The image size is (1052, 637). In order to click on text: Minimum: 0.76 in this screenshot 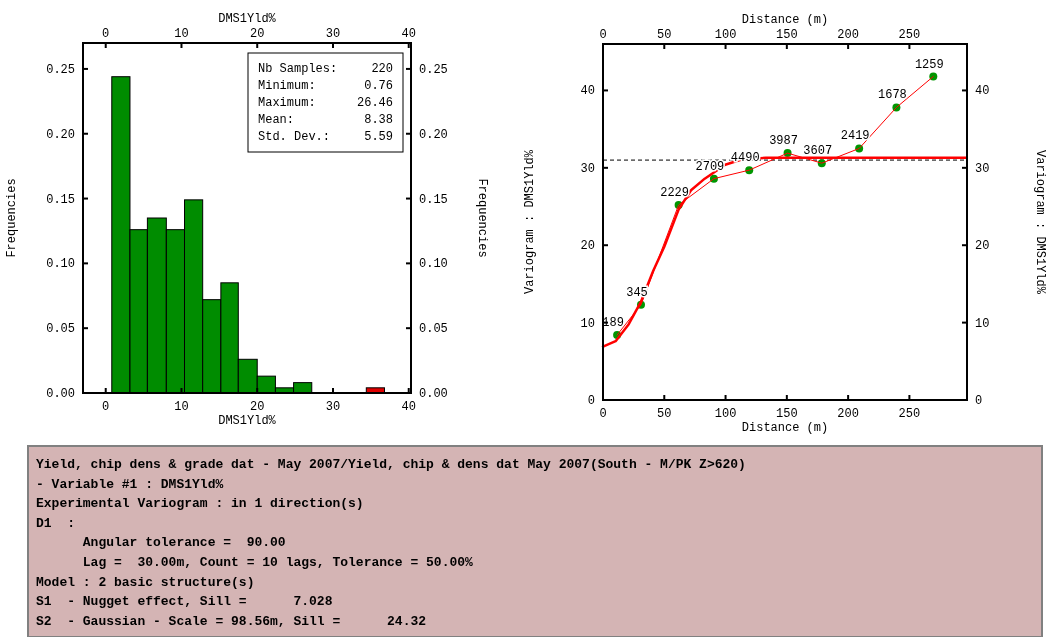, I will do `click(325, 86)`.